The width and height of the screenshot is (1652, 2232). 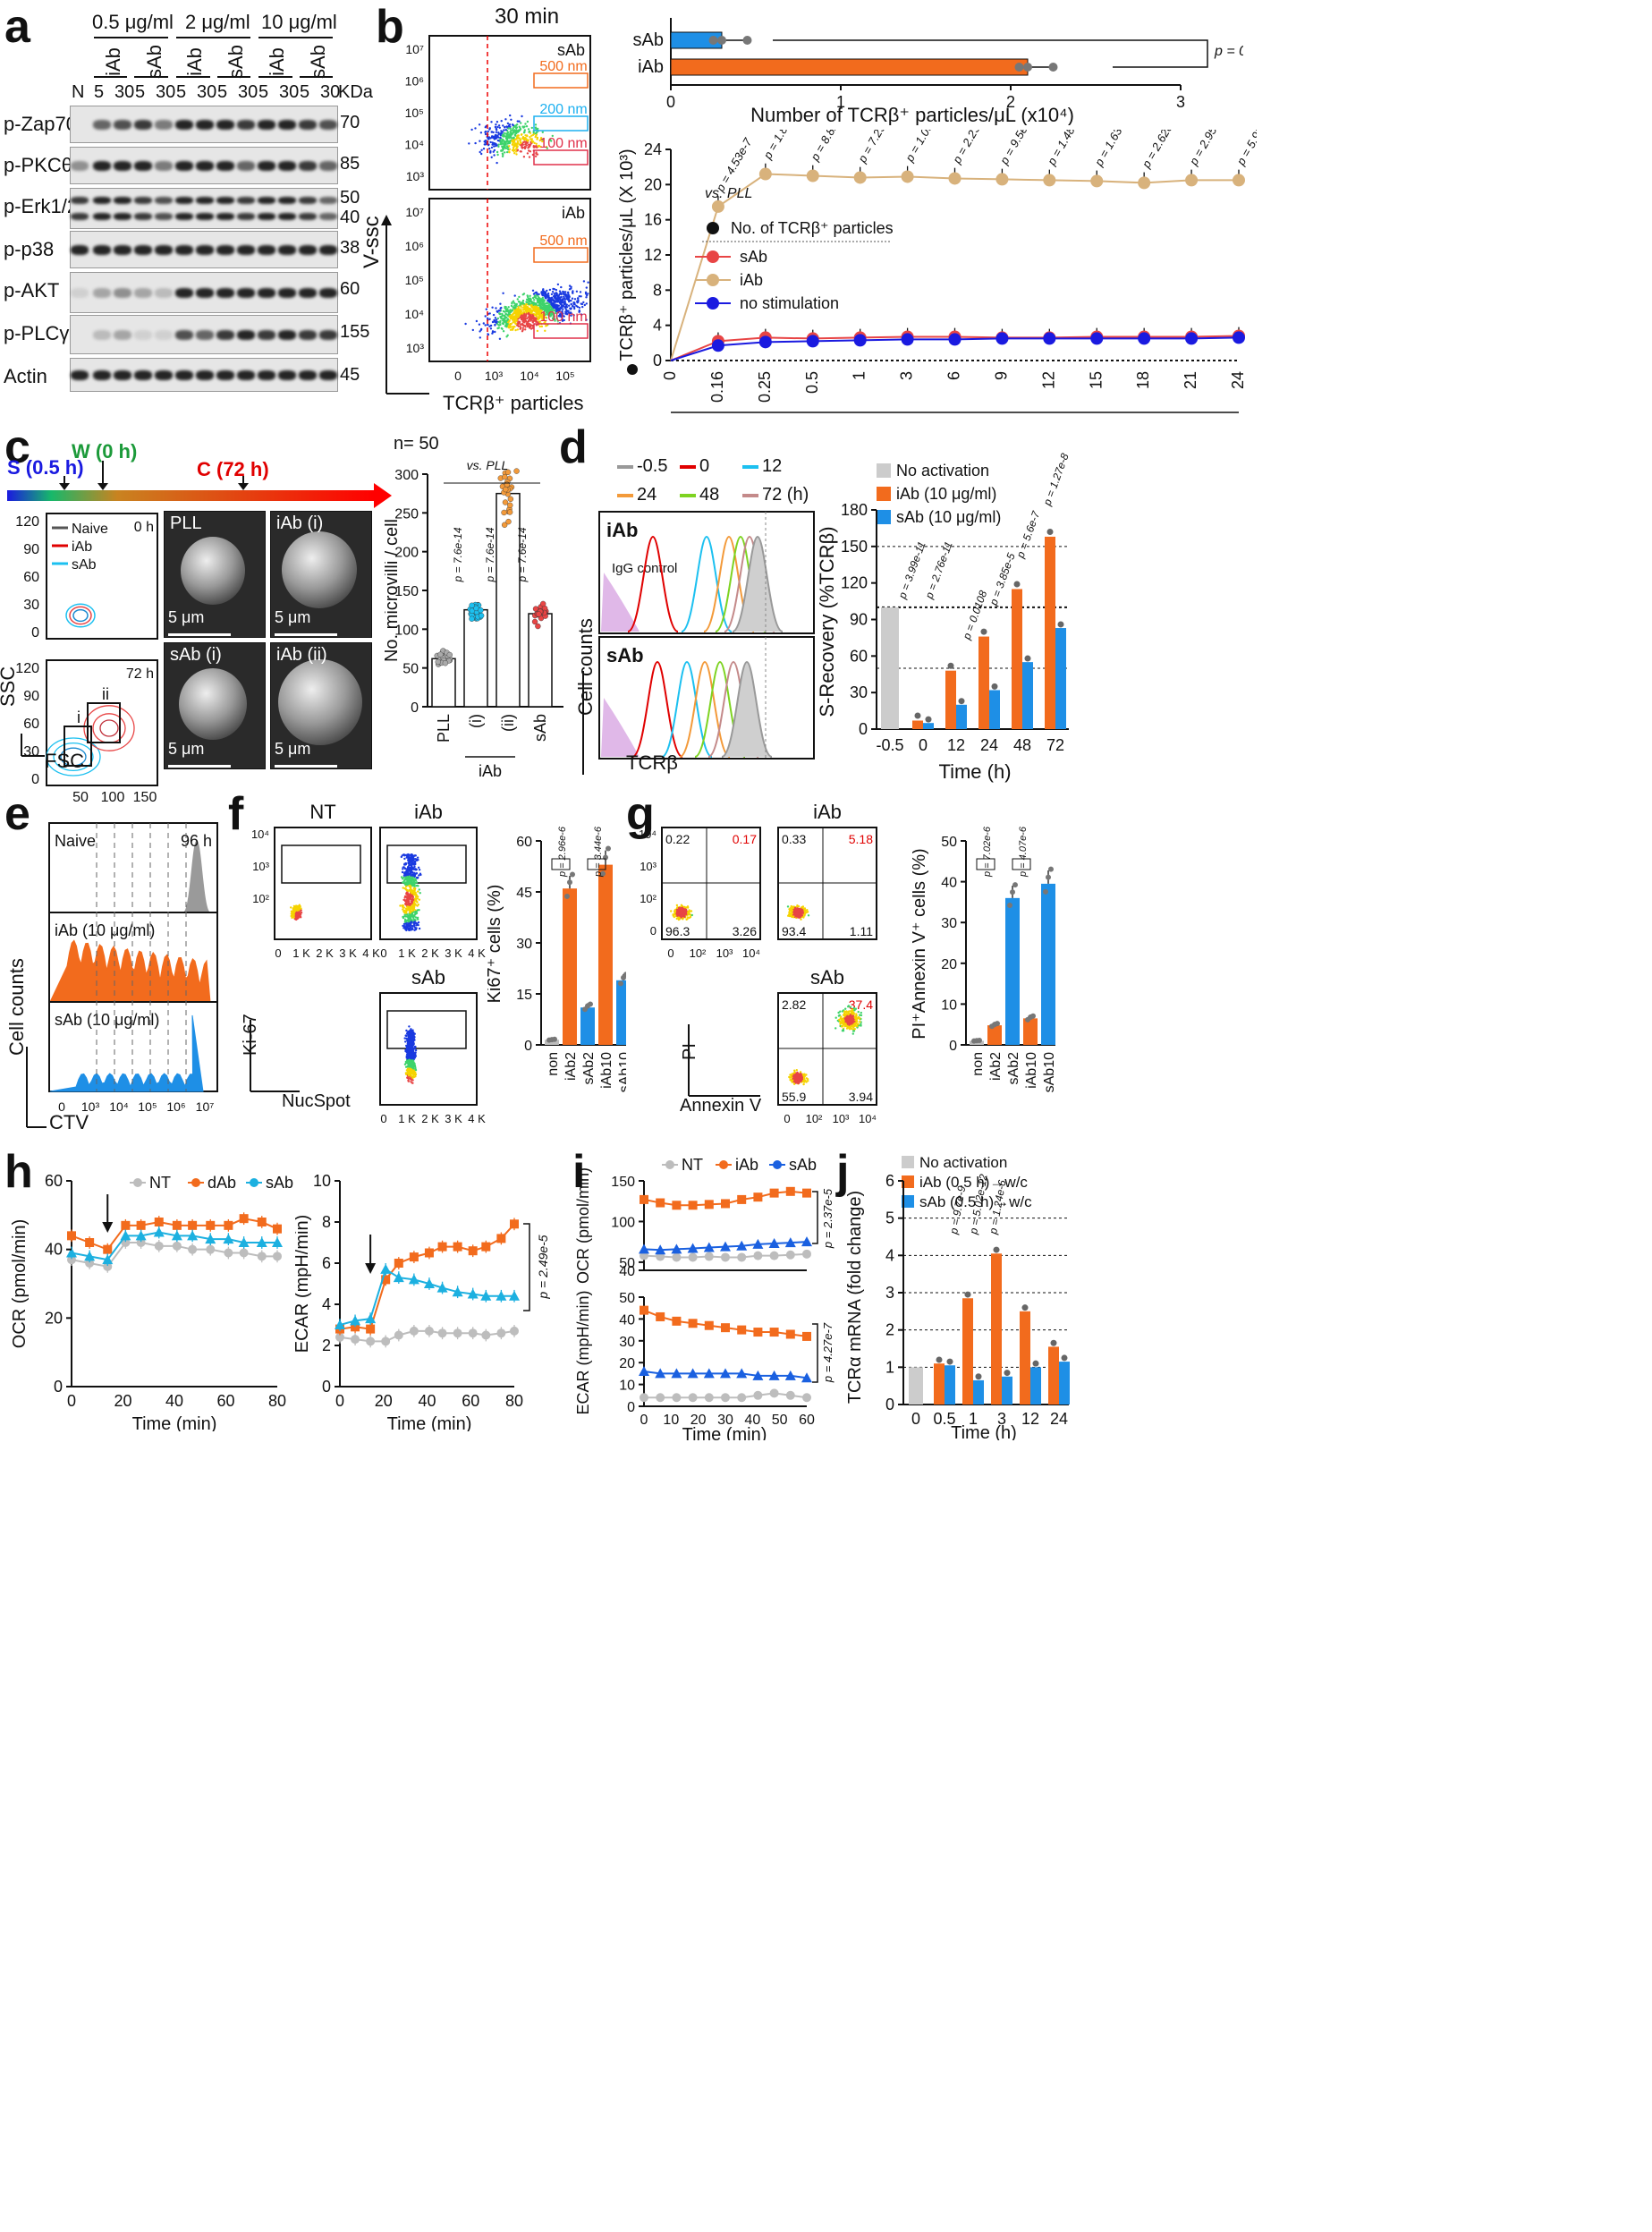 I want to click on blot-row-label: p-AKT, so click(x=32, y=290).